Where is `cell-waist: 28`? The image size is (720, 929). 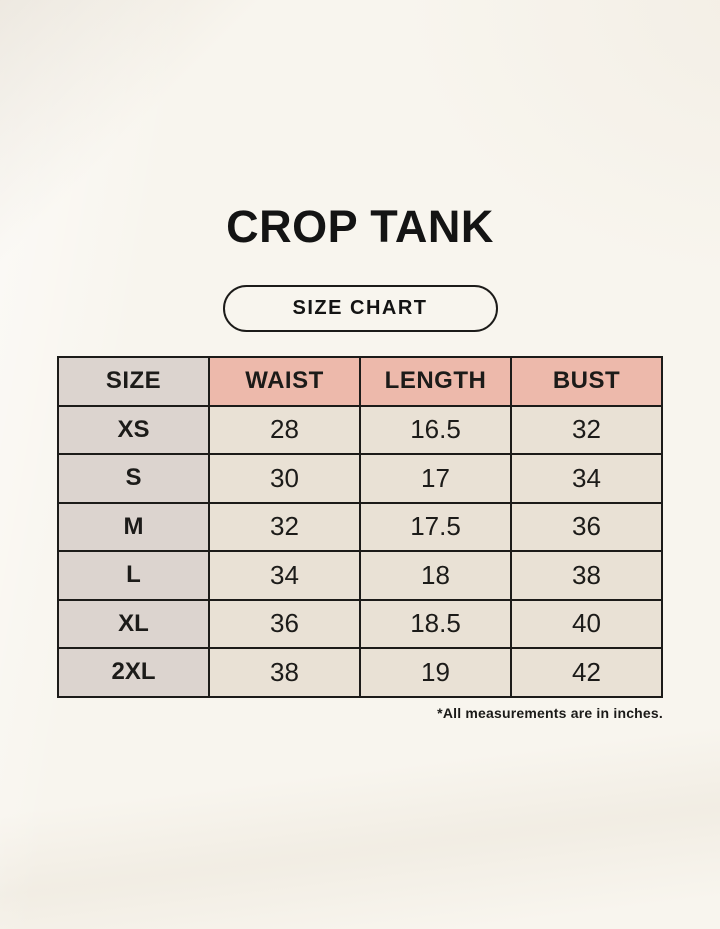
cell-waist: 28 is located at coordinates (284, 429).